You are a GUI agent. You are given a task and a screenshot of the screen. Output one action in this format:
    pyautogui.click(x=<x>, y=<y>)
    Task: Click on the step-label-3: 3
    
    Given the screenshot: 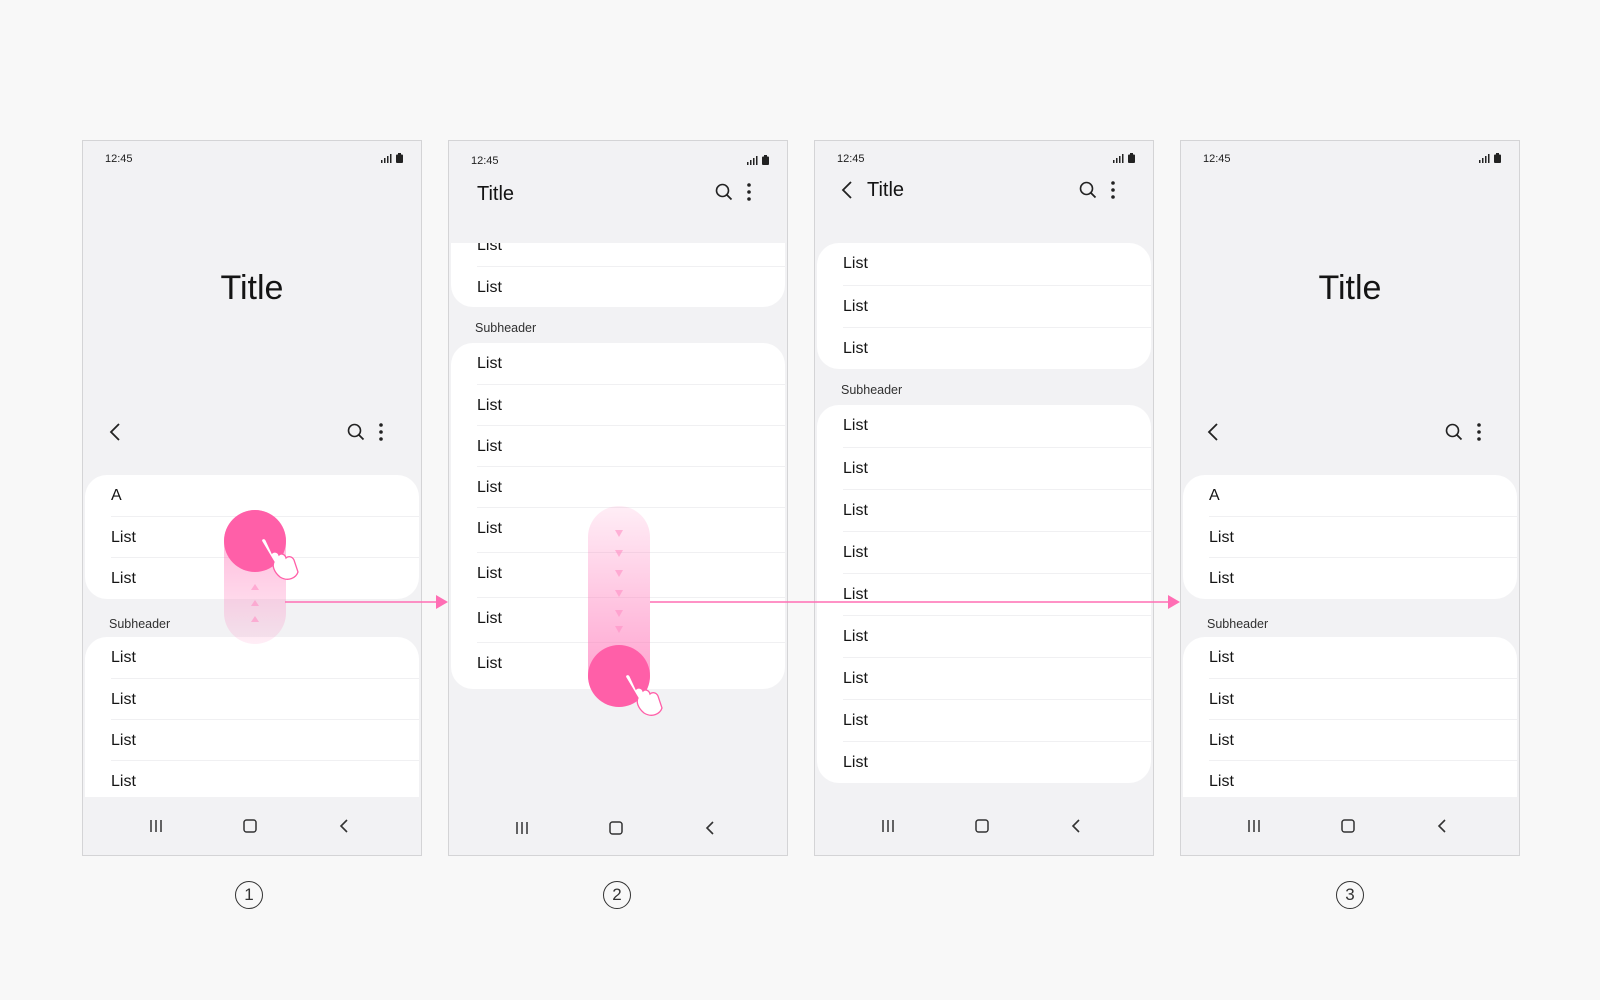 What is the action you would take?
    pyautogui.click(x=1350, y=895)
    